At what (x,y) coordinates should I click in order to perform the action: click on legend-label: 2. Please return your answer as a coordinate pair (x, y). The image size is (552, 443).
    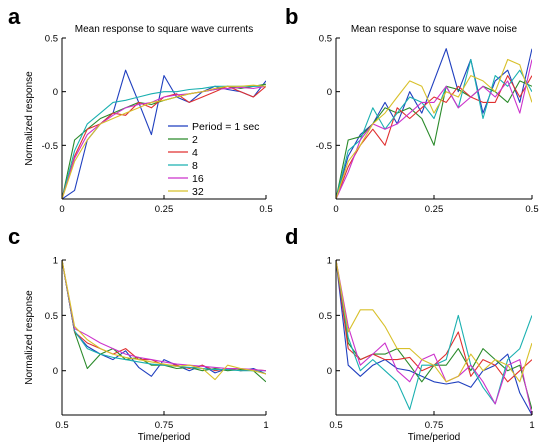
    Looking at the image, I should click on (195, 140).